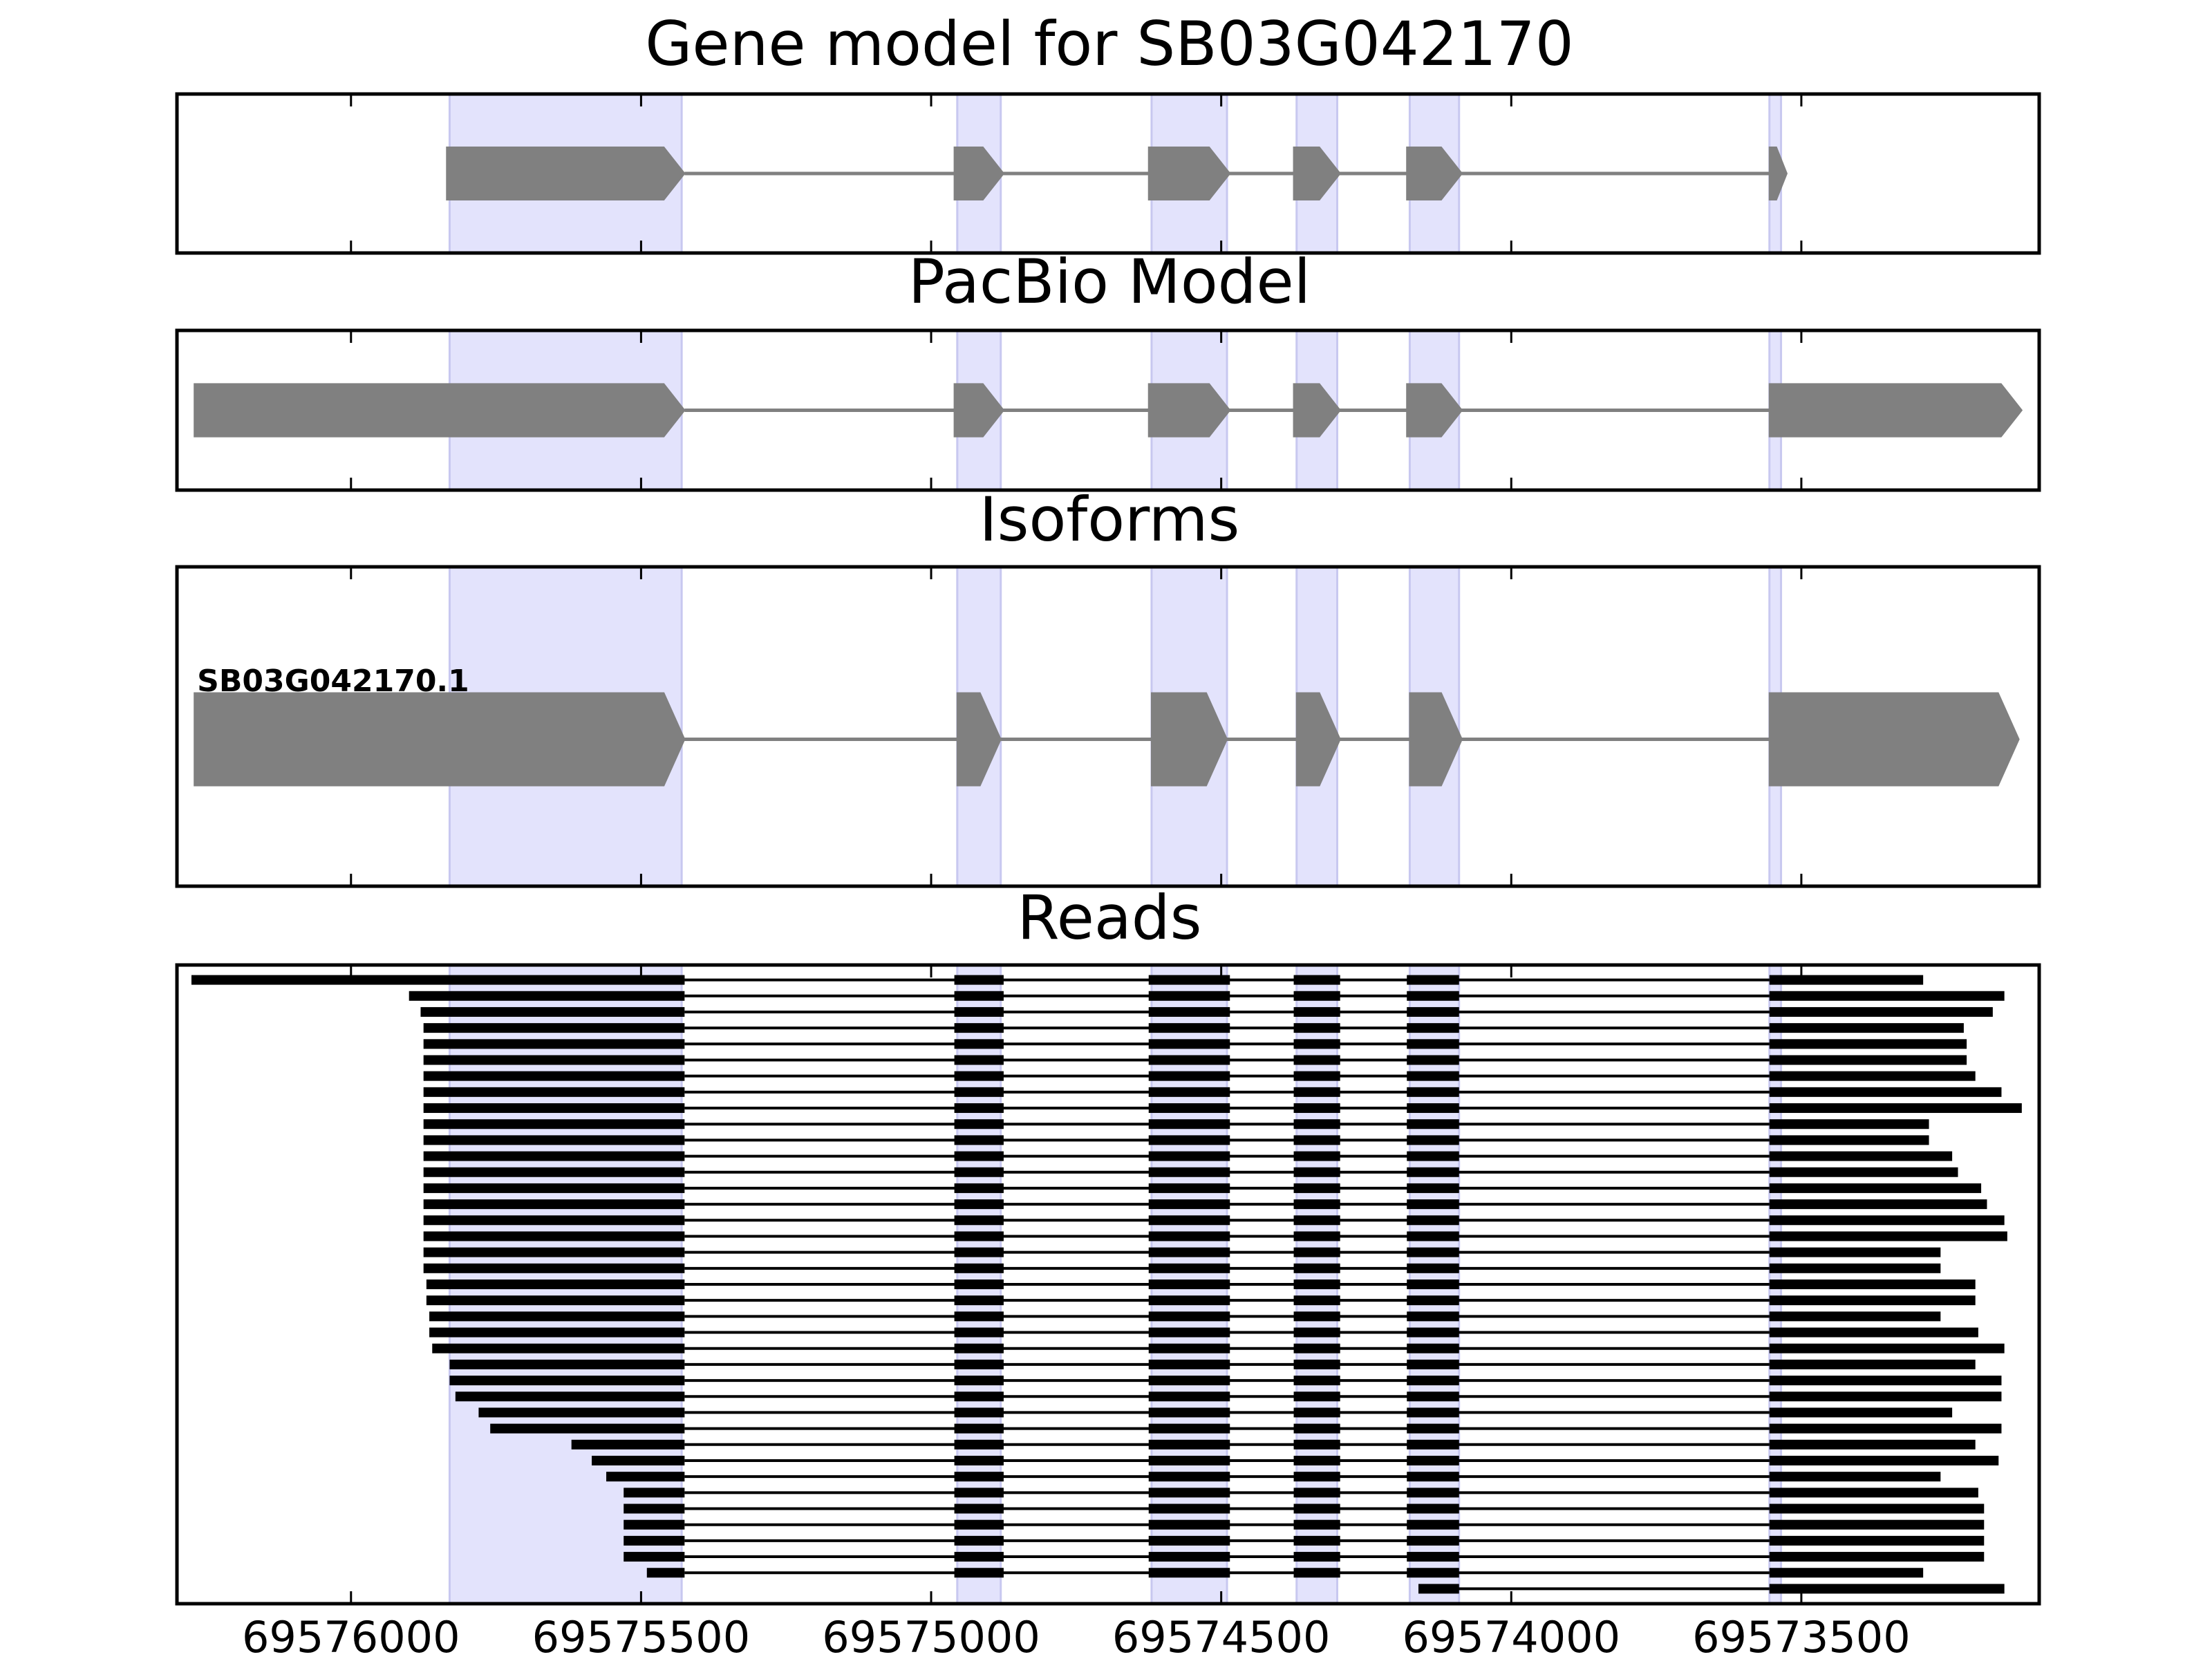  What do you see at coordinates (1108, 174) in the screenshot?
I see `panel-frame` at bounding box center [1108, 174].